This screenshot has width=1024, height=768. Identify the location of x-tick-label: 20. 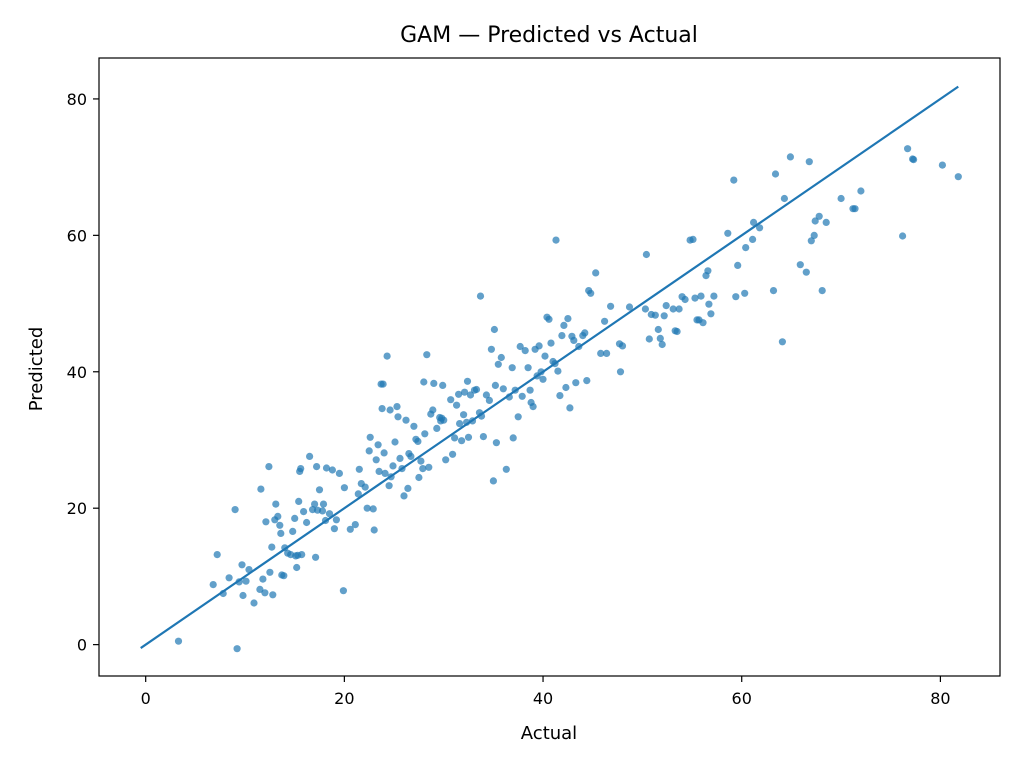
(344, 698).